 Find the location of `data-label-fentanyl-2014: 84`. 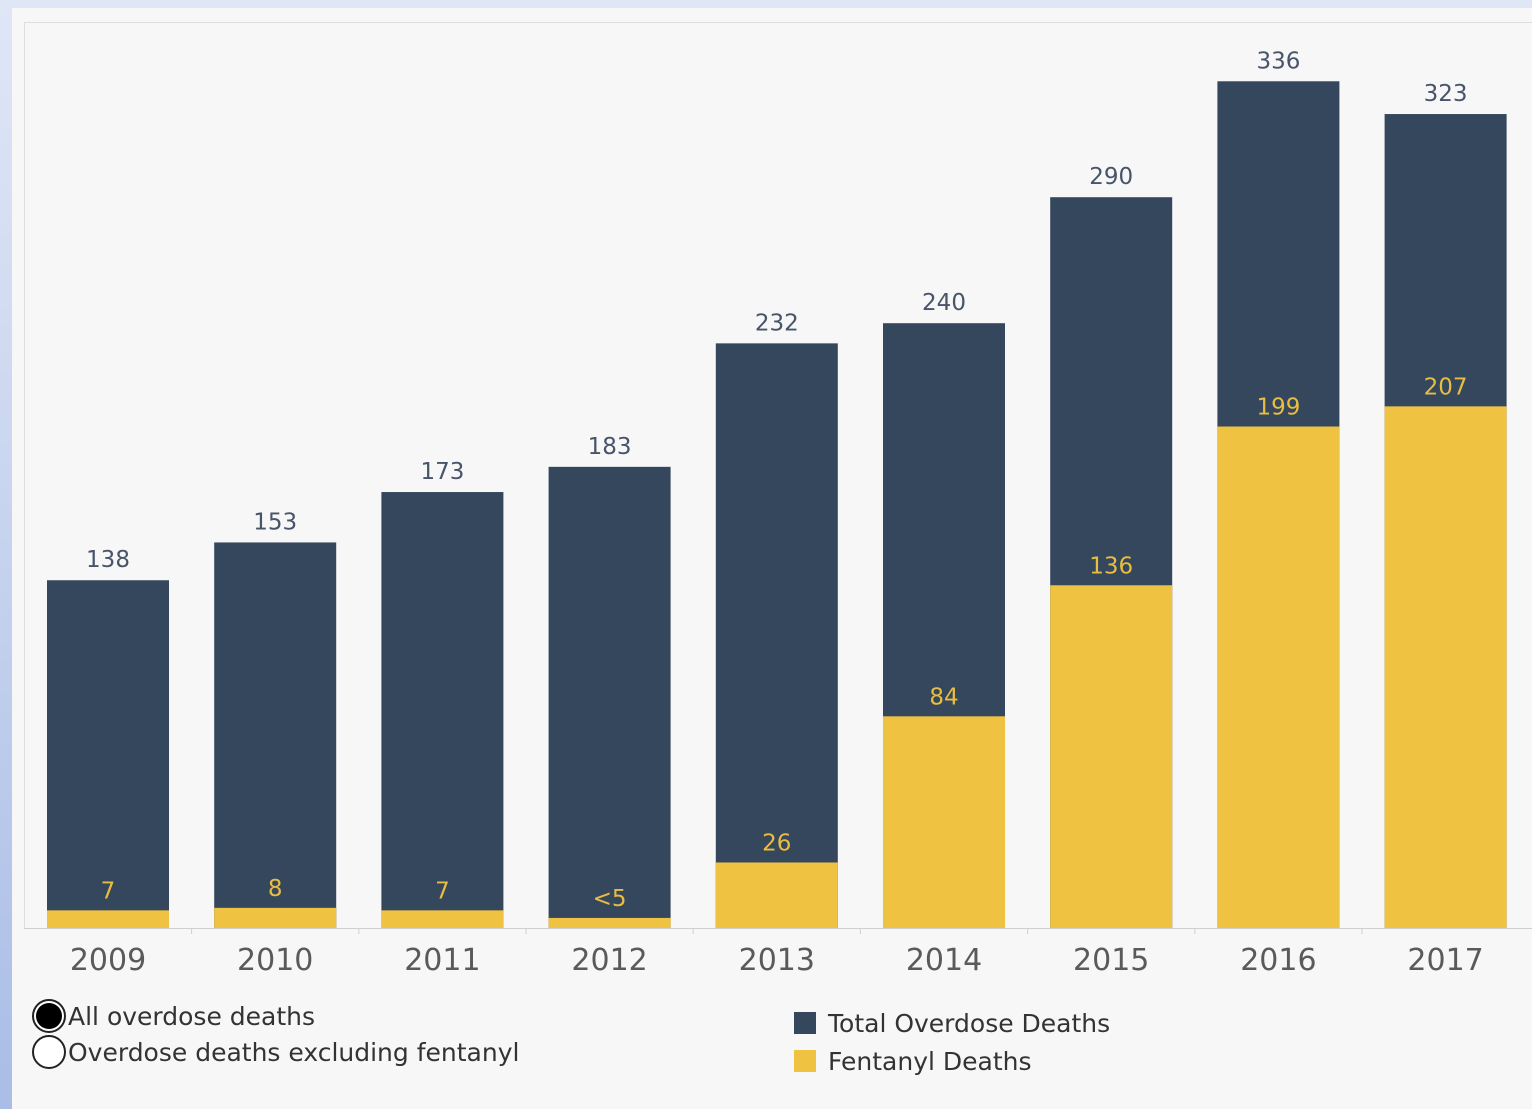

data-label-fentanyl-2014: 84 is located at coordinates (943, 697).